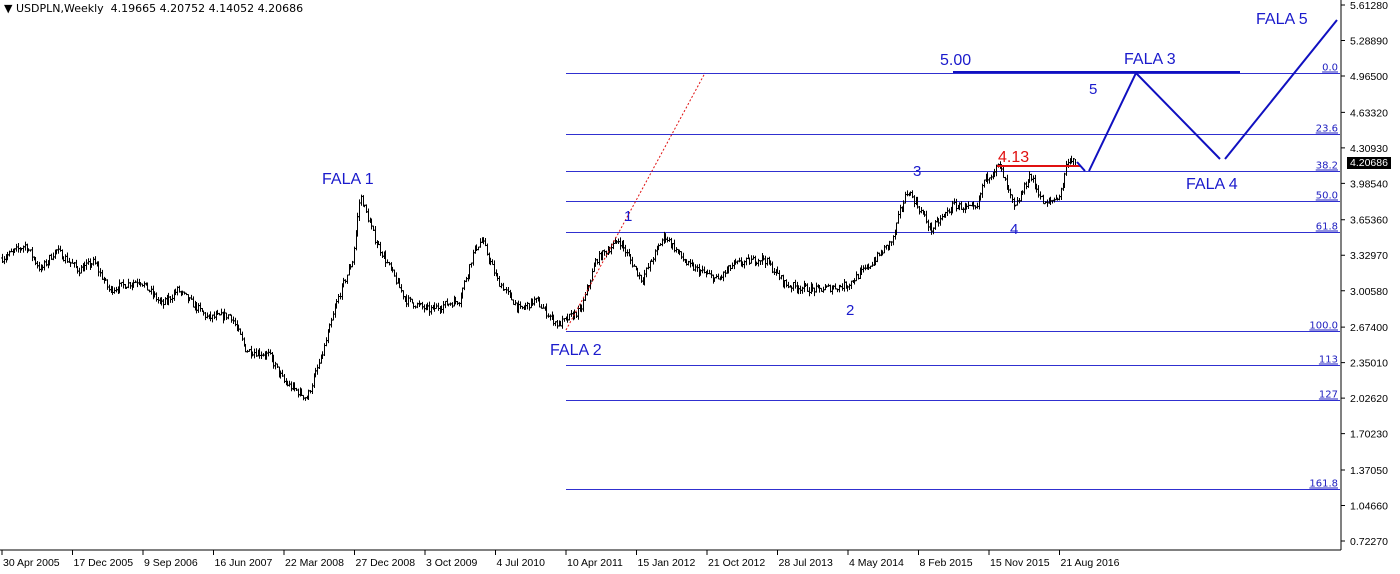  I want to click on projection-tick, so click(1081, 166).